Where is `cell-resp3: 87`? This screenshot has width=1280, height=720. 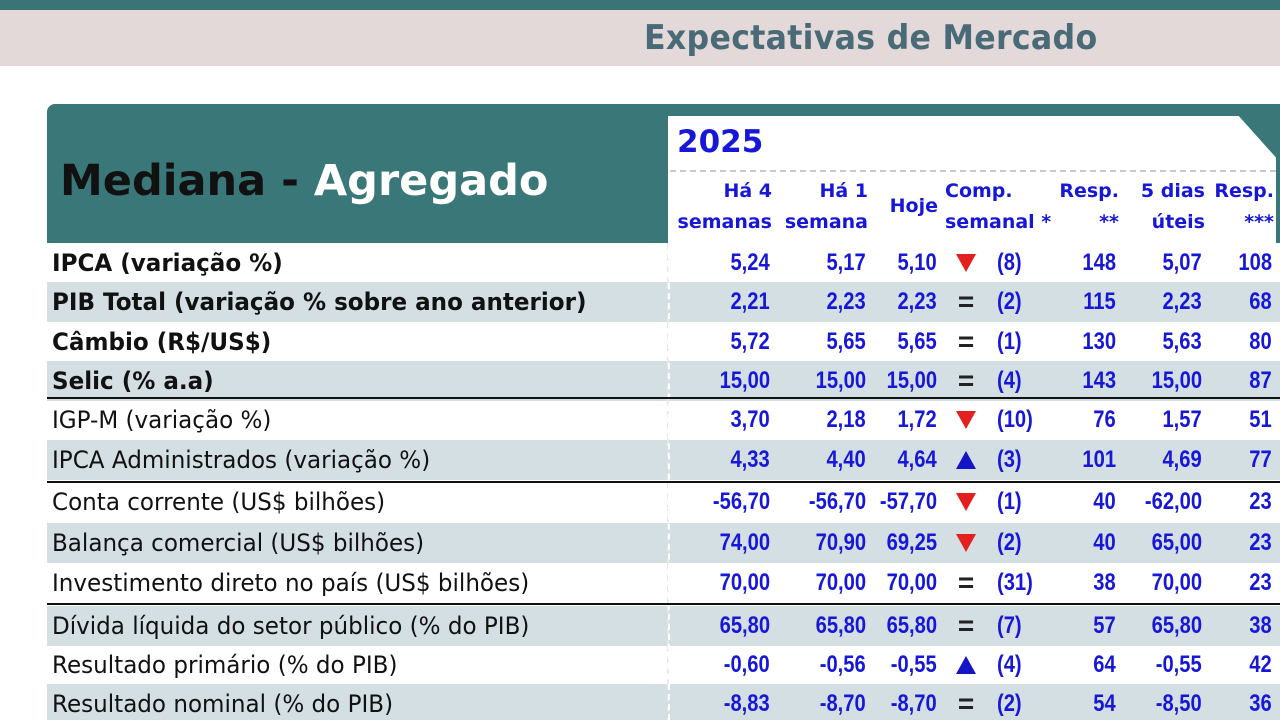
cell-resp3: 87 is located at coordinates (1260, 380).